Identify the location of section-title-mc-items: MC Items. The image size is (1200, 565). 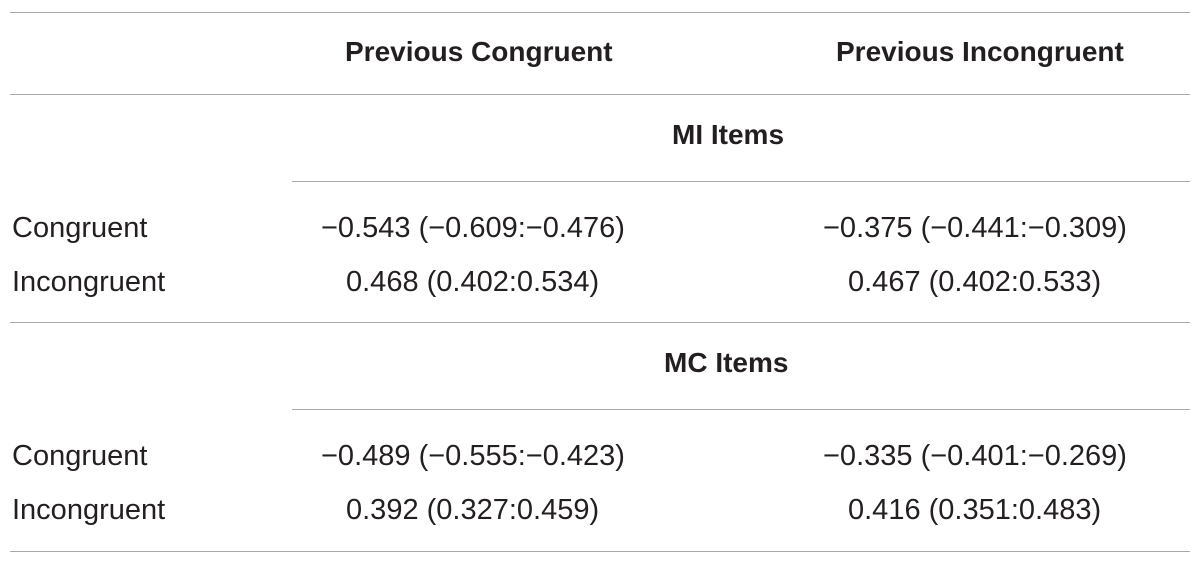
(726, 362).